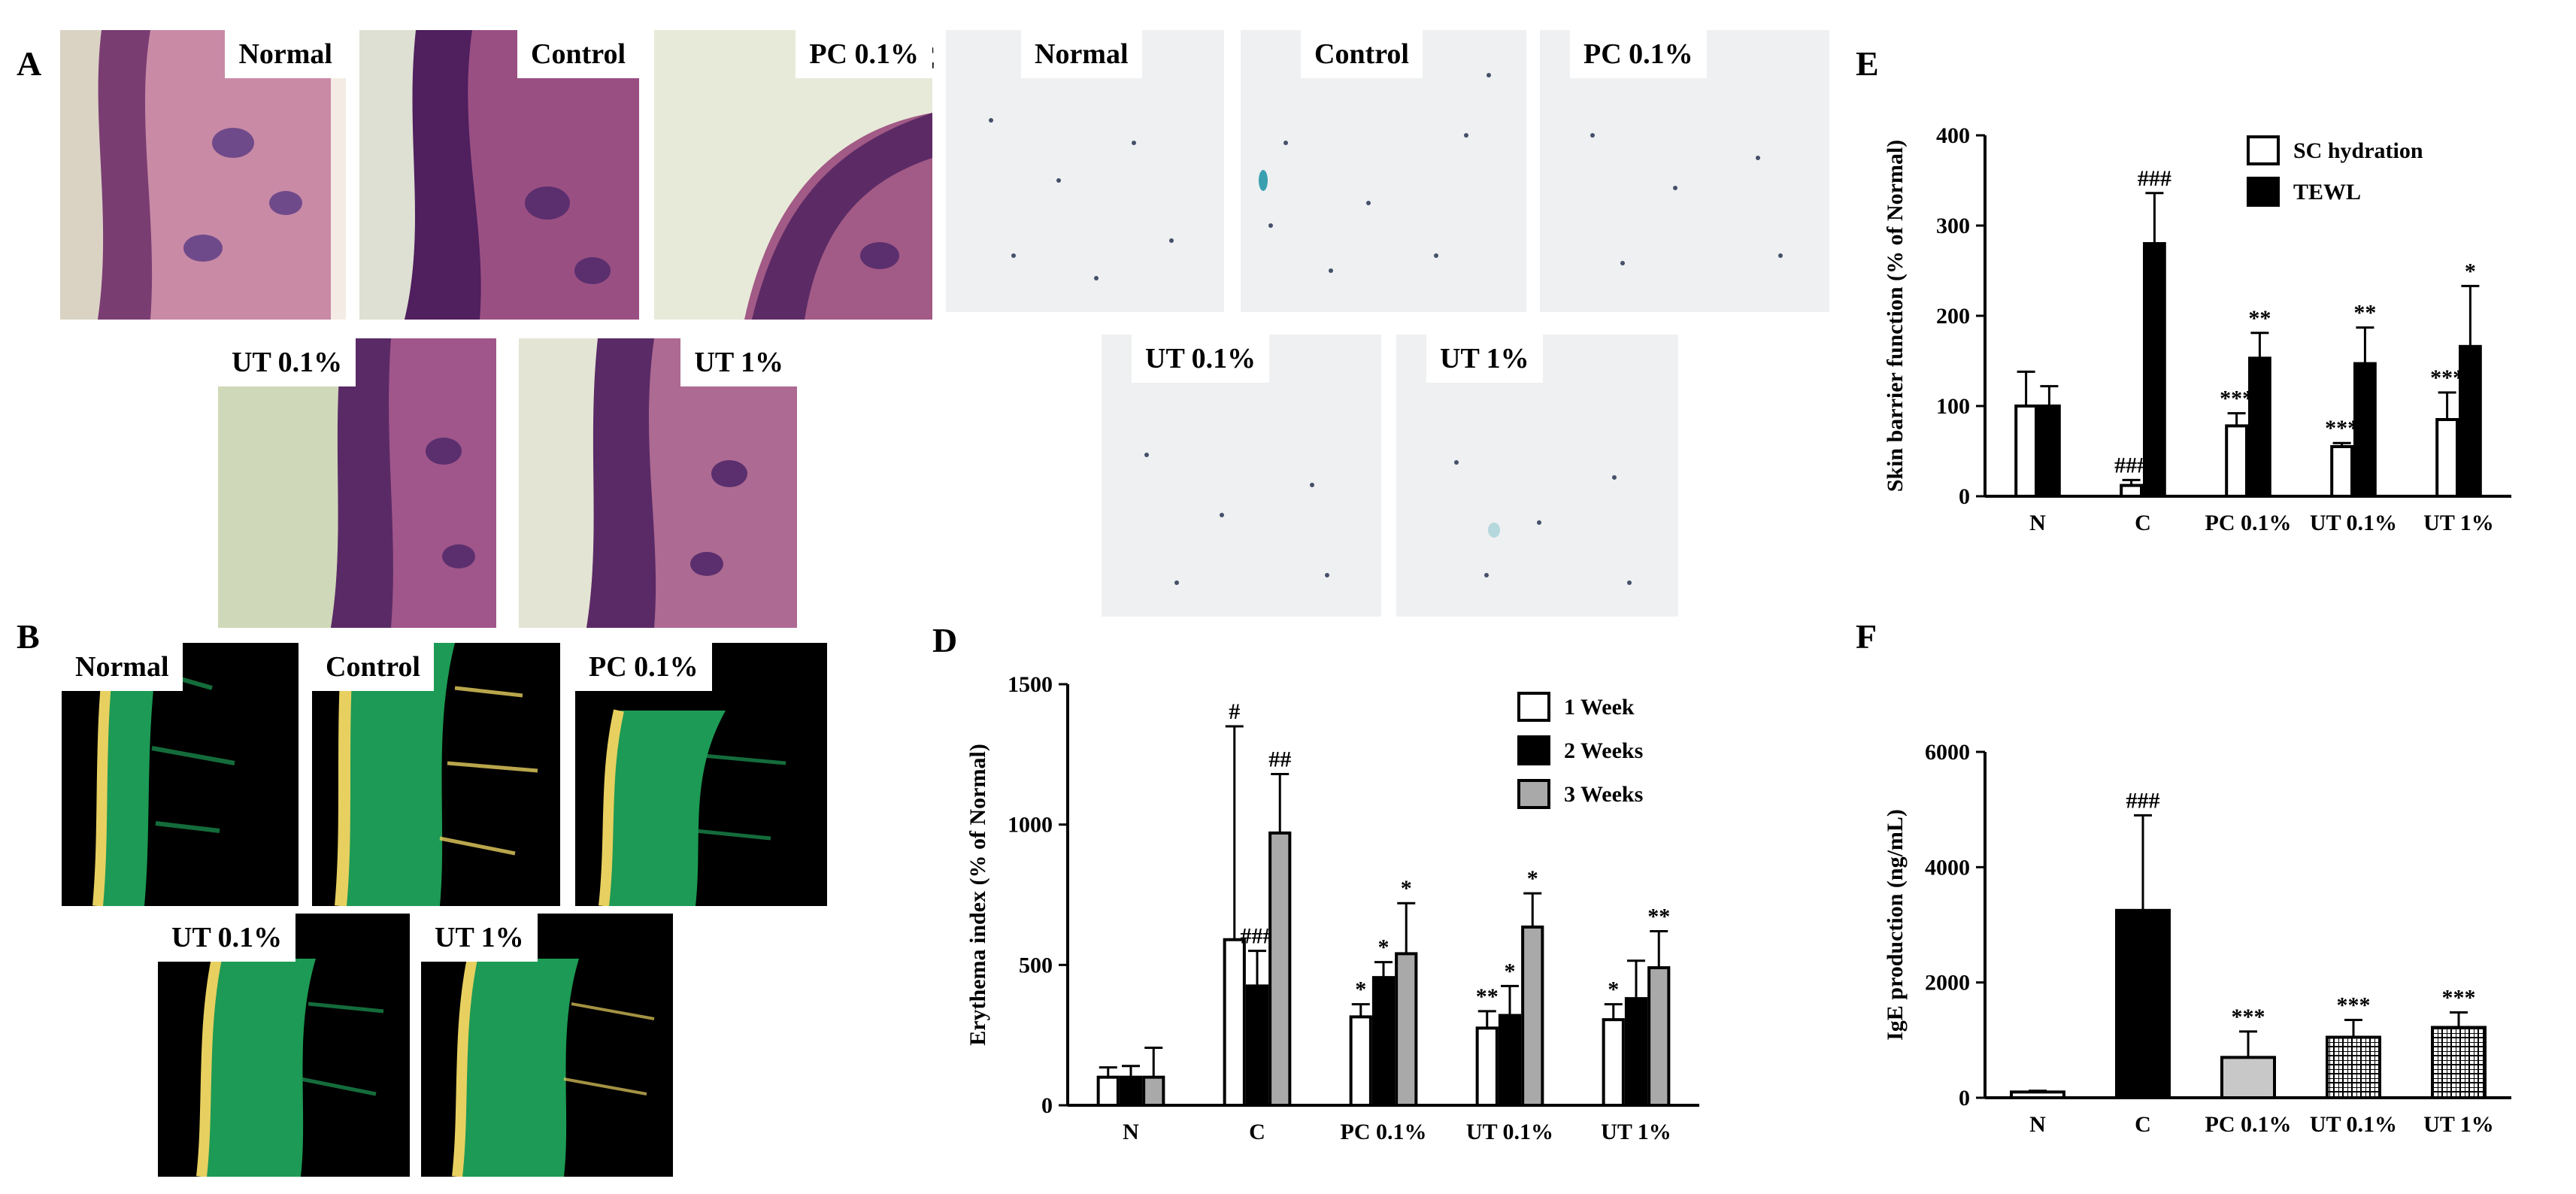 This screenshot has width=2576, height=1194. I want to click on panel-letter-f: F, so click(1866, 636).